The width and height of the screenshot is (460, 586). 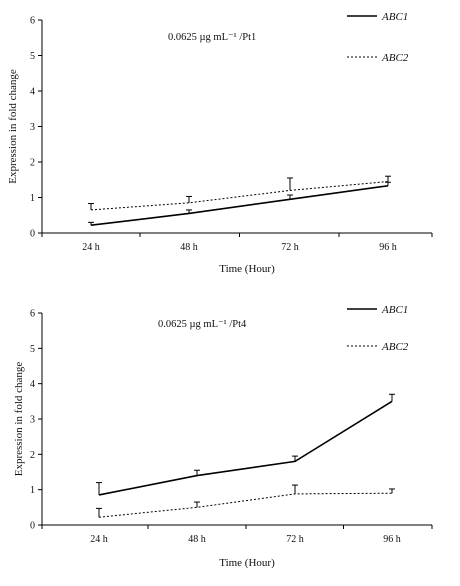 I want to click on chart-annotation: 0.0625 µg mL⁻¹ /Pt4, so click(x=202, y=324).